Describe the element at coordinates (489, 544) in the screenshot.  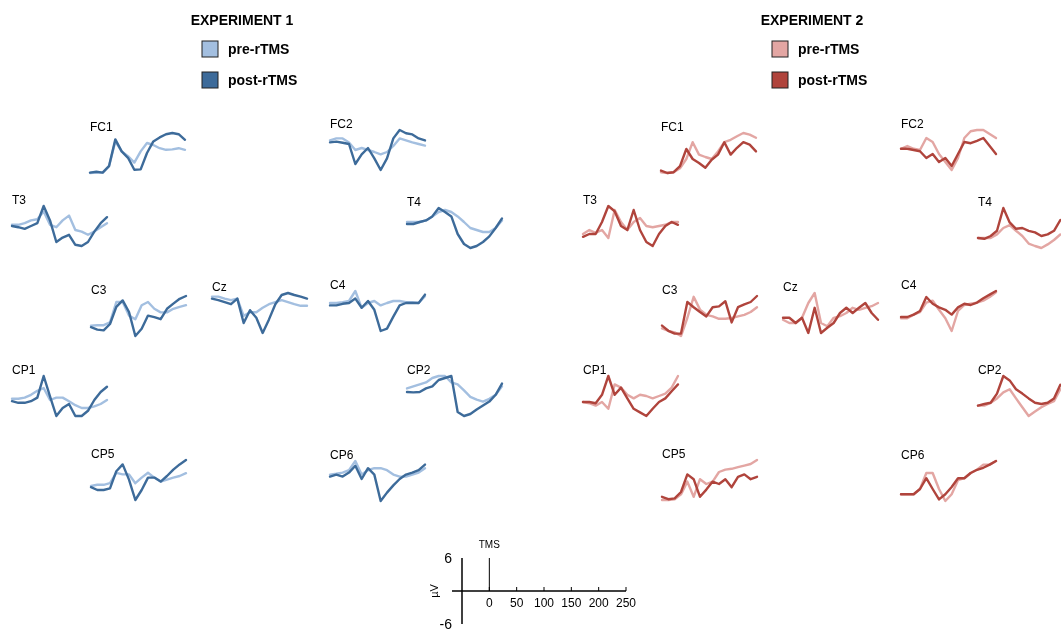
I see `ref-line-label: TMS` at that location.